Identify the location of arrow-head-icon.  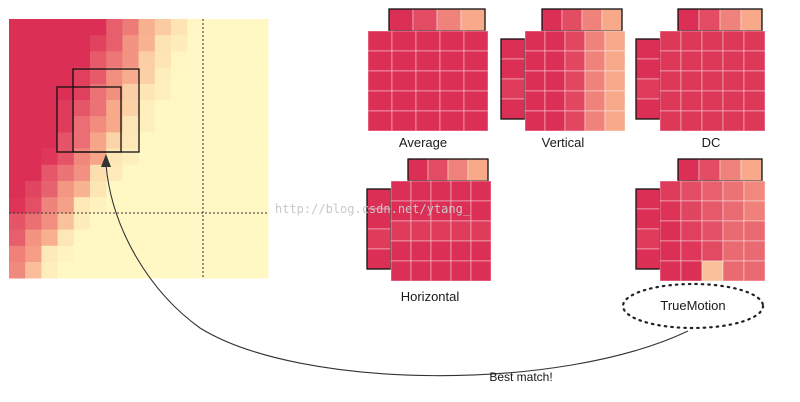
(106, 160).